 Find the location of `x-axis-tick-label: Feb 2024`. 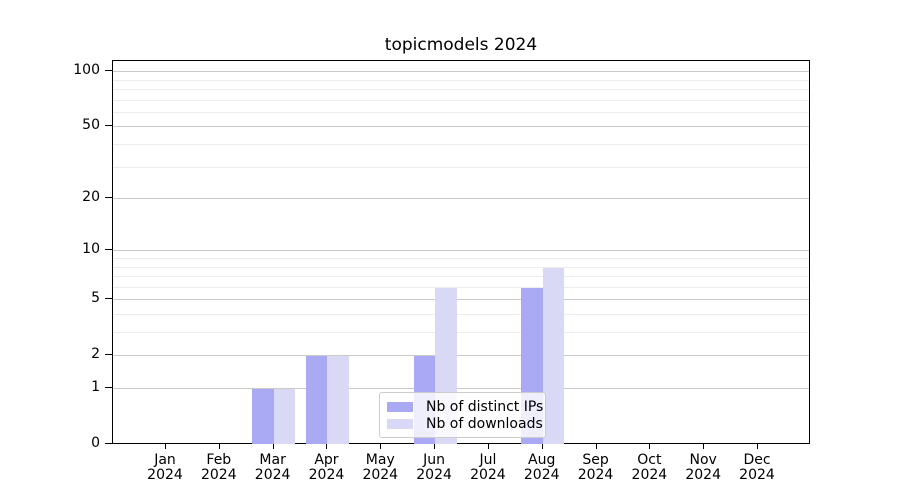

x-axis-tick-label: Feb 2024 is located at coordinates (218, 467).